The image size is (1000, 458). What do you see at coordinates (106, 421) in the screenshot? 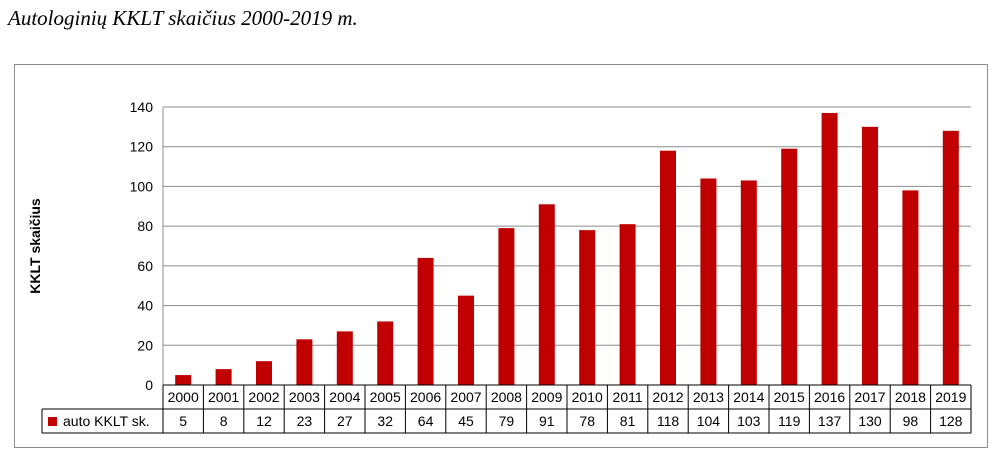
I see `legend-label: auto KKLT sk.` at bounding box center [106, 421].